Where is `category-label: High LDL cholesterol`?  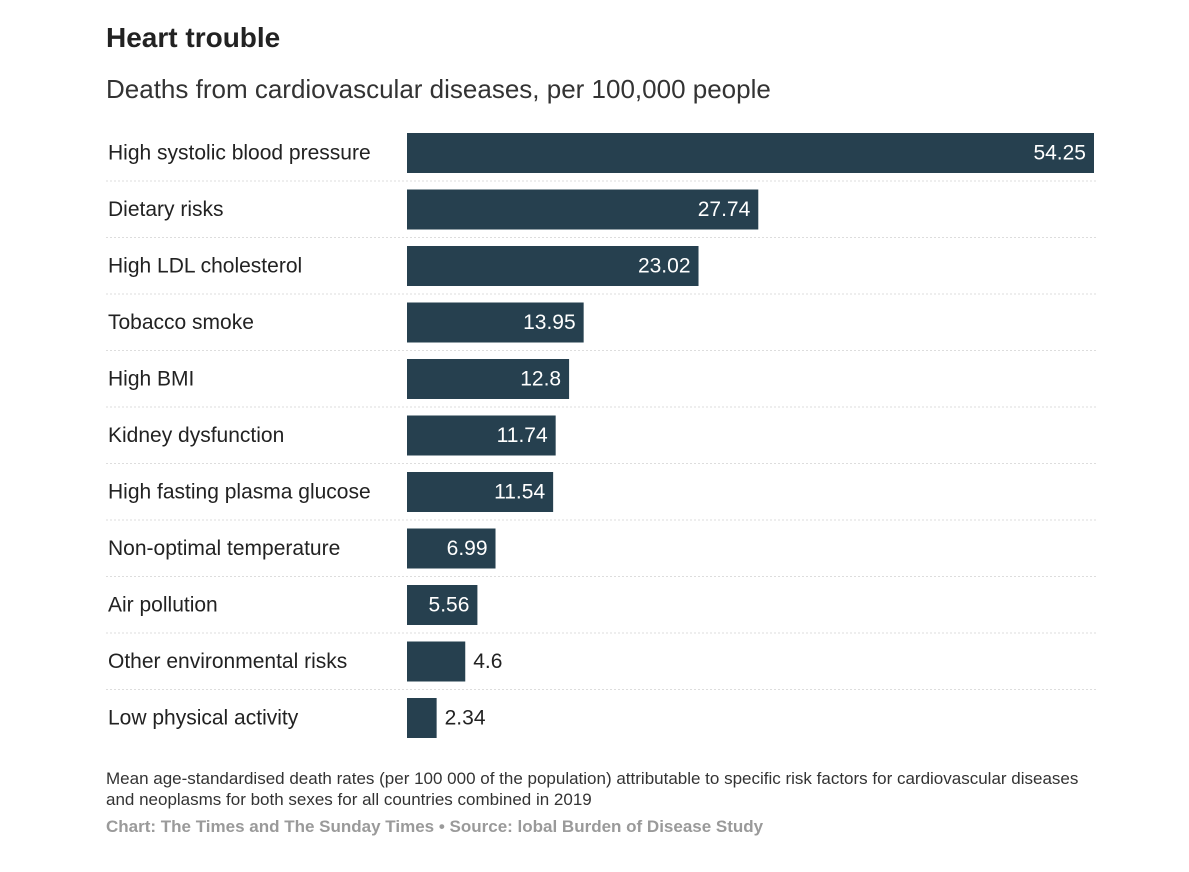 category-label: High LDL cholesterol is located at coordinates (205, 266).